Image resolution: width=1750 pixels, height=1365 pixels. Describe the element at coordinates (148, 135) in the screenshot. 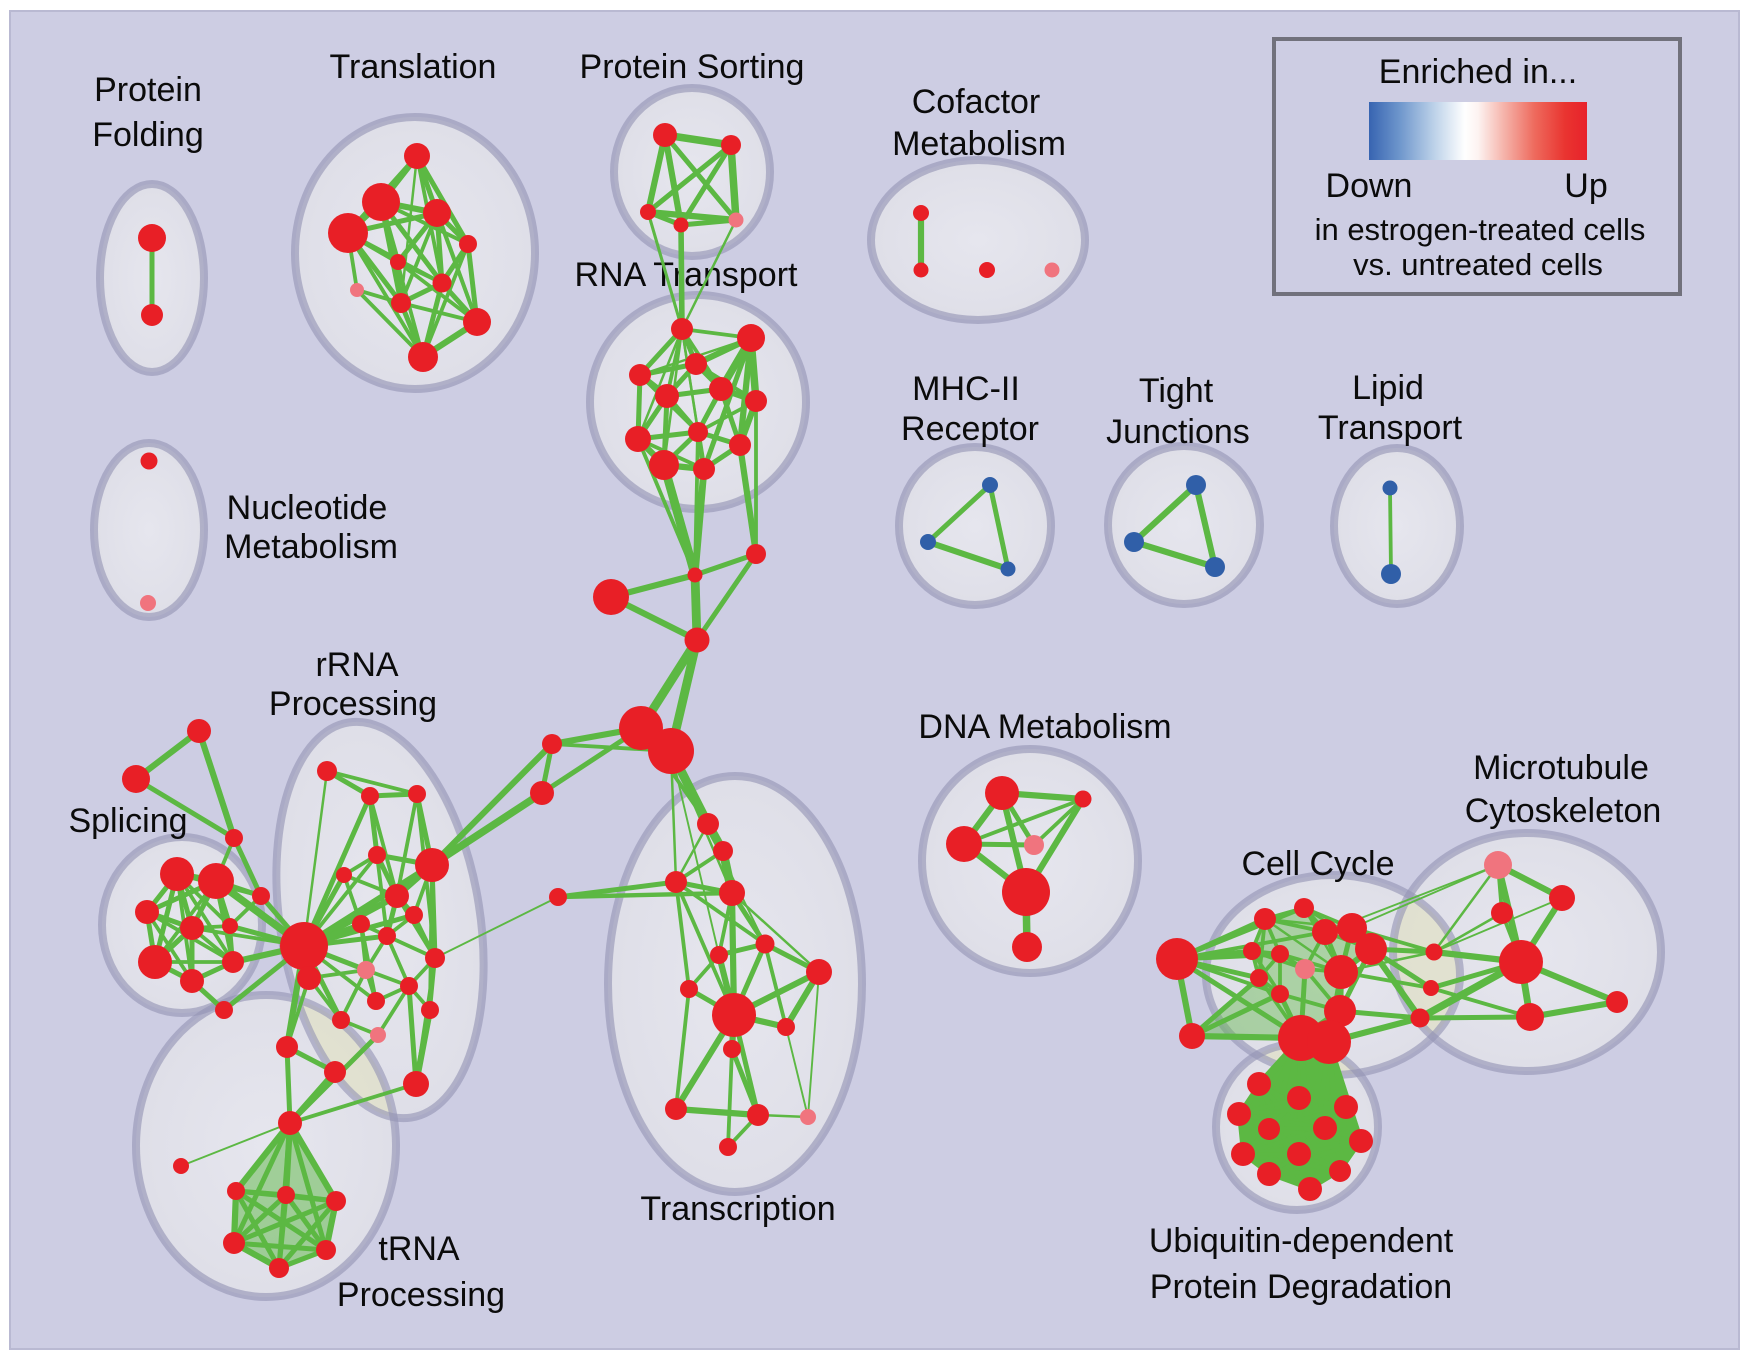

I see `svg-text: Folding` at that location.